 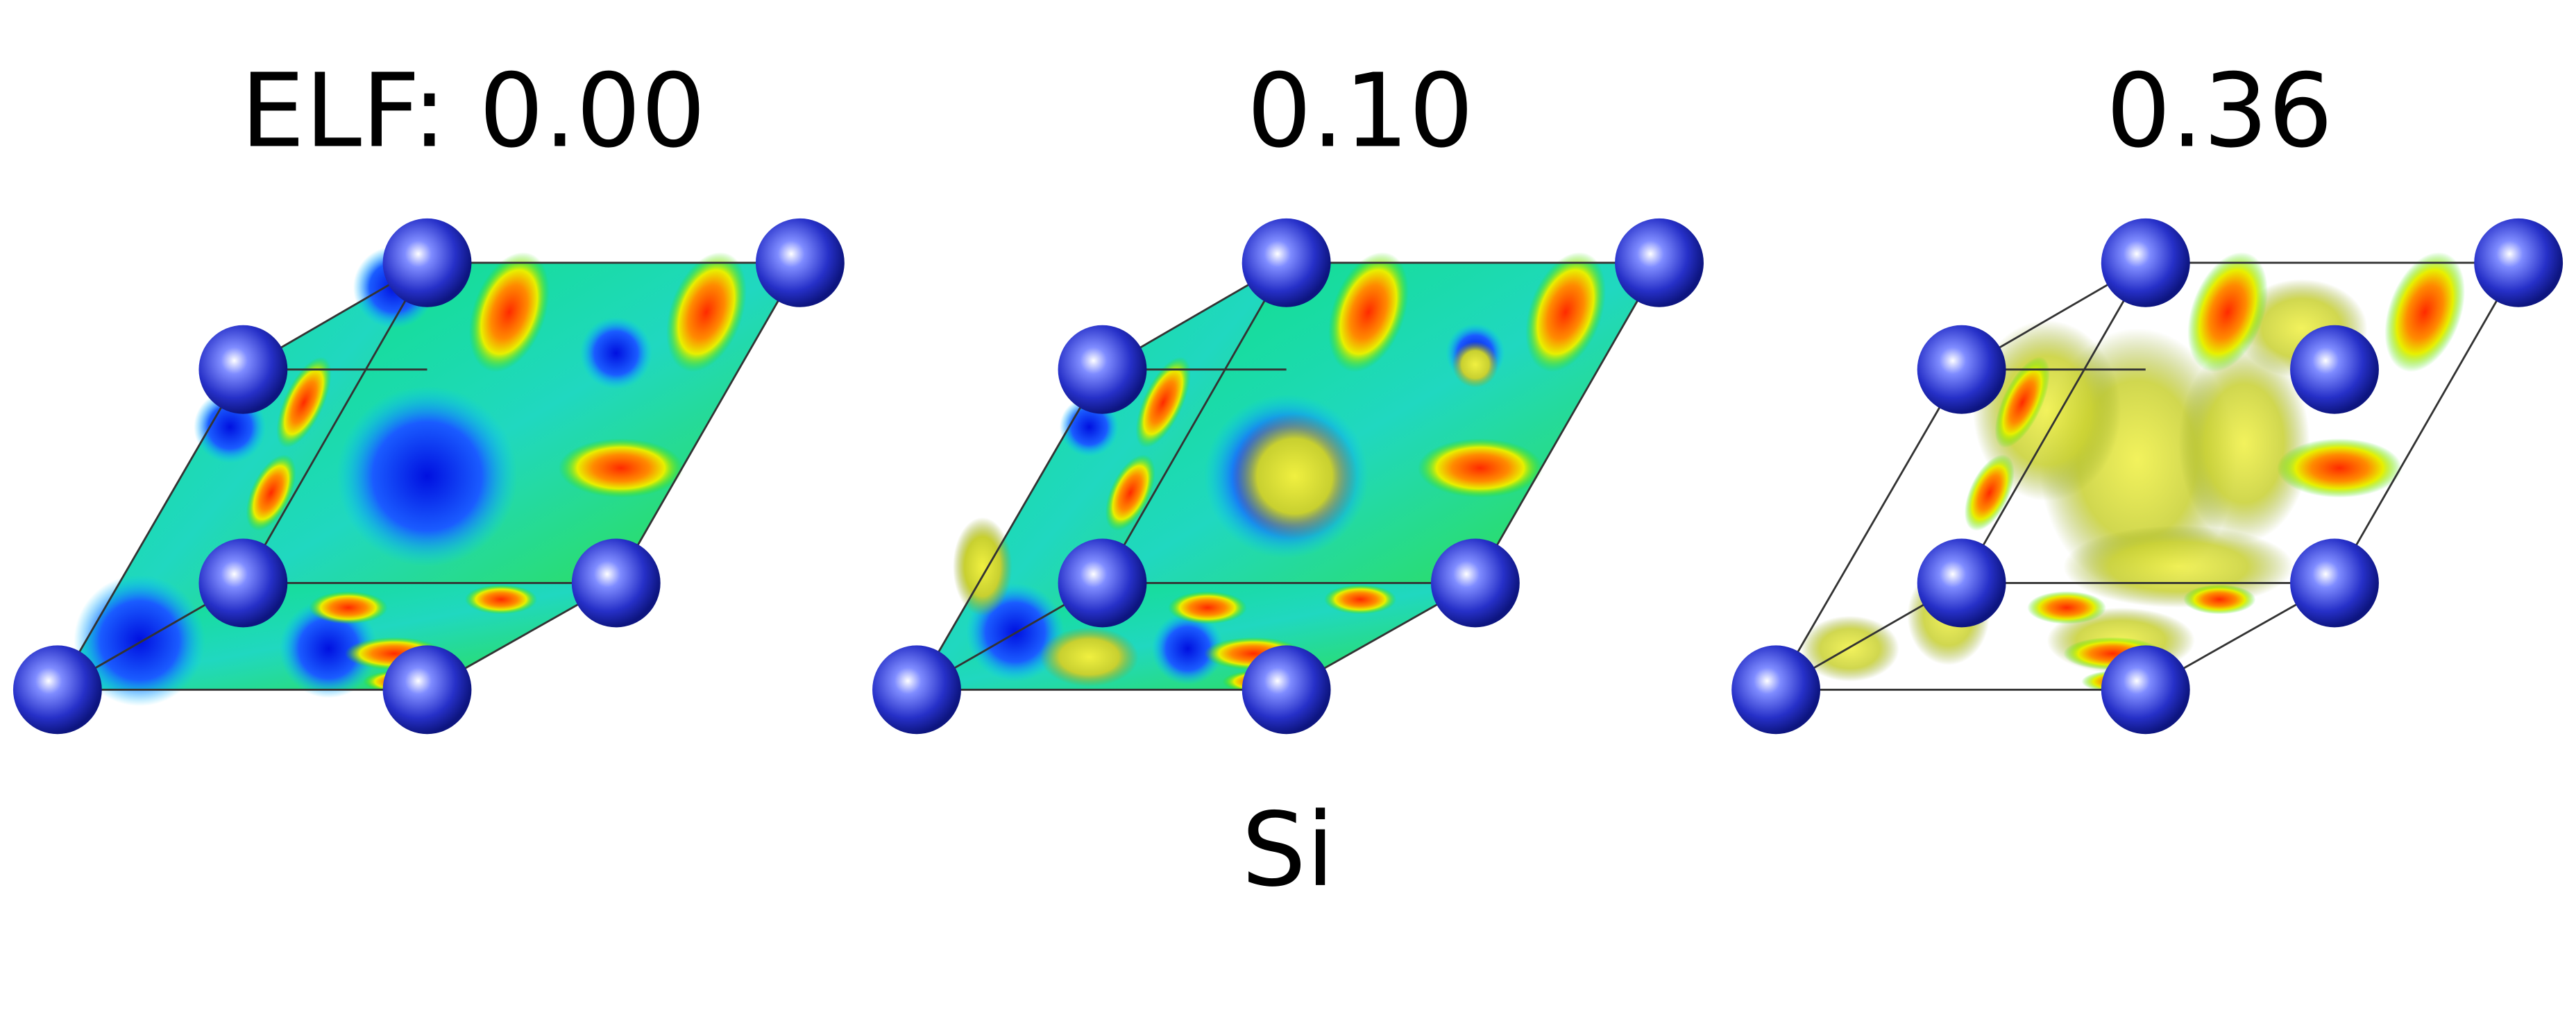 I want to click on panel-label: ELF: 0.00, so click(x=473, y=111).